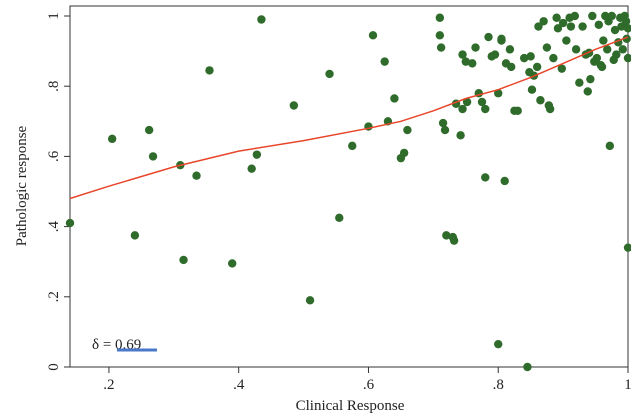 The height and width of the screenshot is (417, 631). What do you see at coordinates (54, 367) in the screenshot?
I see `y-tick-label: 0` at bounding box center [54, 367].